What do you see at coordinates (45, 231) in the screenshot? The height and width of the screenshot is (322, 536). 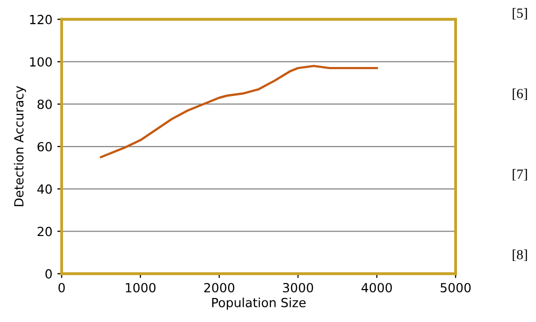 I see `y-tick-label: 20` at bounding box center [45, 231].